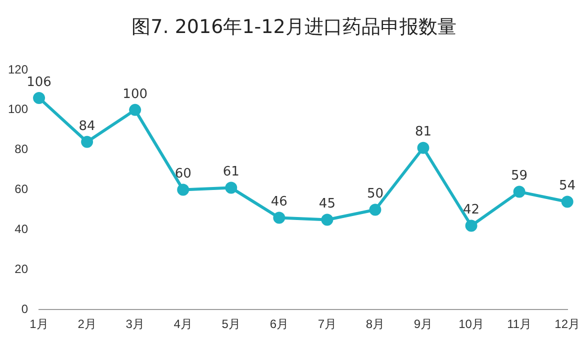 This screenshot has height=340, width=588. Describe the element at coordinates (183, 174) in the screenshot. I see `data-label: 60` at that location.